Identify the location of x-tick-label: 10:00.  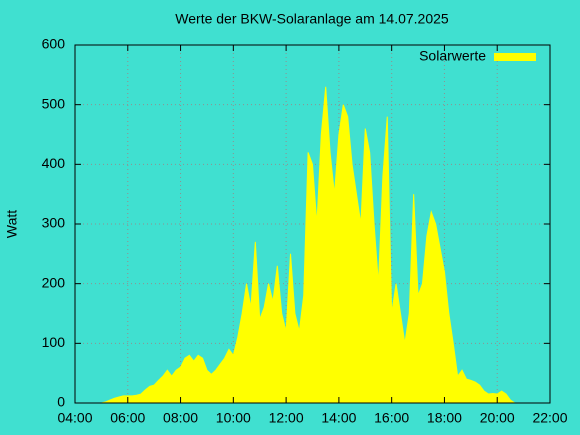
(233, 418).